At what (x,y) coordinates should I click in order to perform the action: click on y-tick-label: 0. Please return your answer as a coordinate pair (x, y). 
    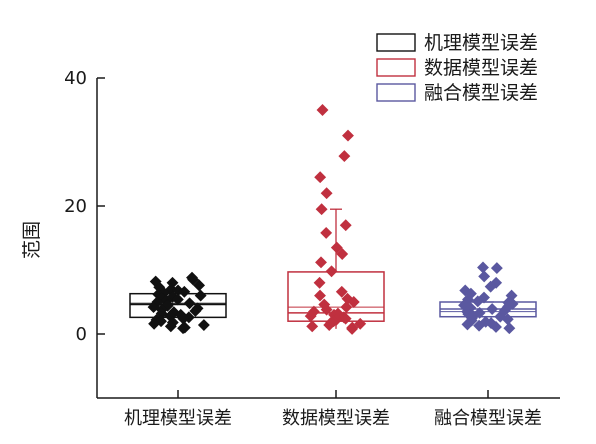
    Looking at the image, I should click on (81, 334).